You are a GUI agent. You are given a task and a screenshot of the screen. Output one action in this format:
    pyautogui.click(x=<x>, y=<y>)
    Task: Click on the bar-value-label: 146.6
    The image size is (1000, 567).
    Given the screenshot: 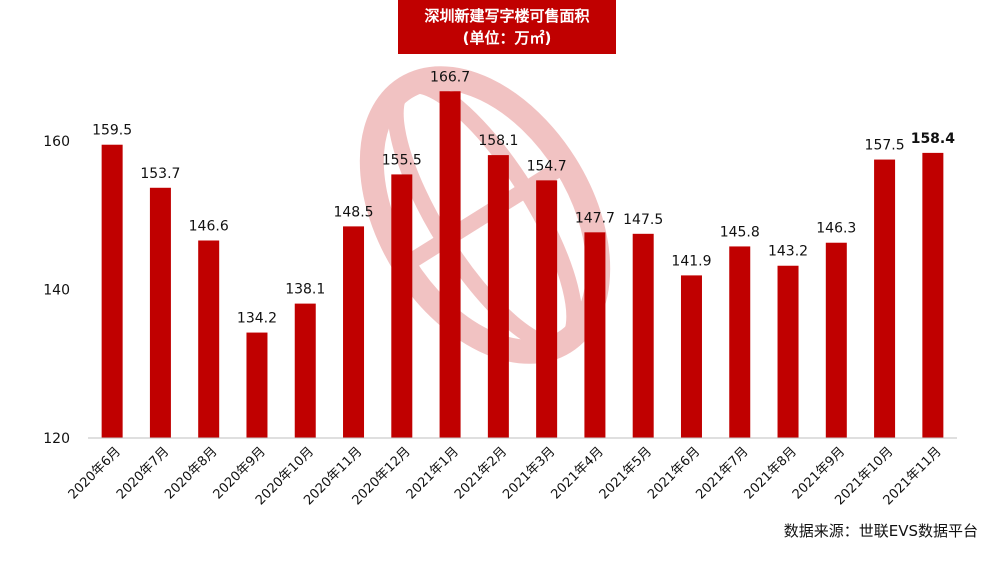 What is the action you would take?
    pyautogui.click(x=209, y=226)
    